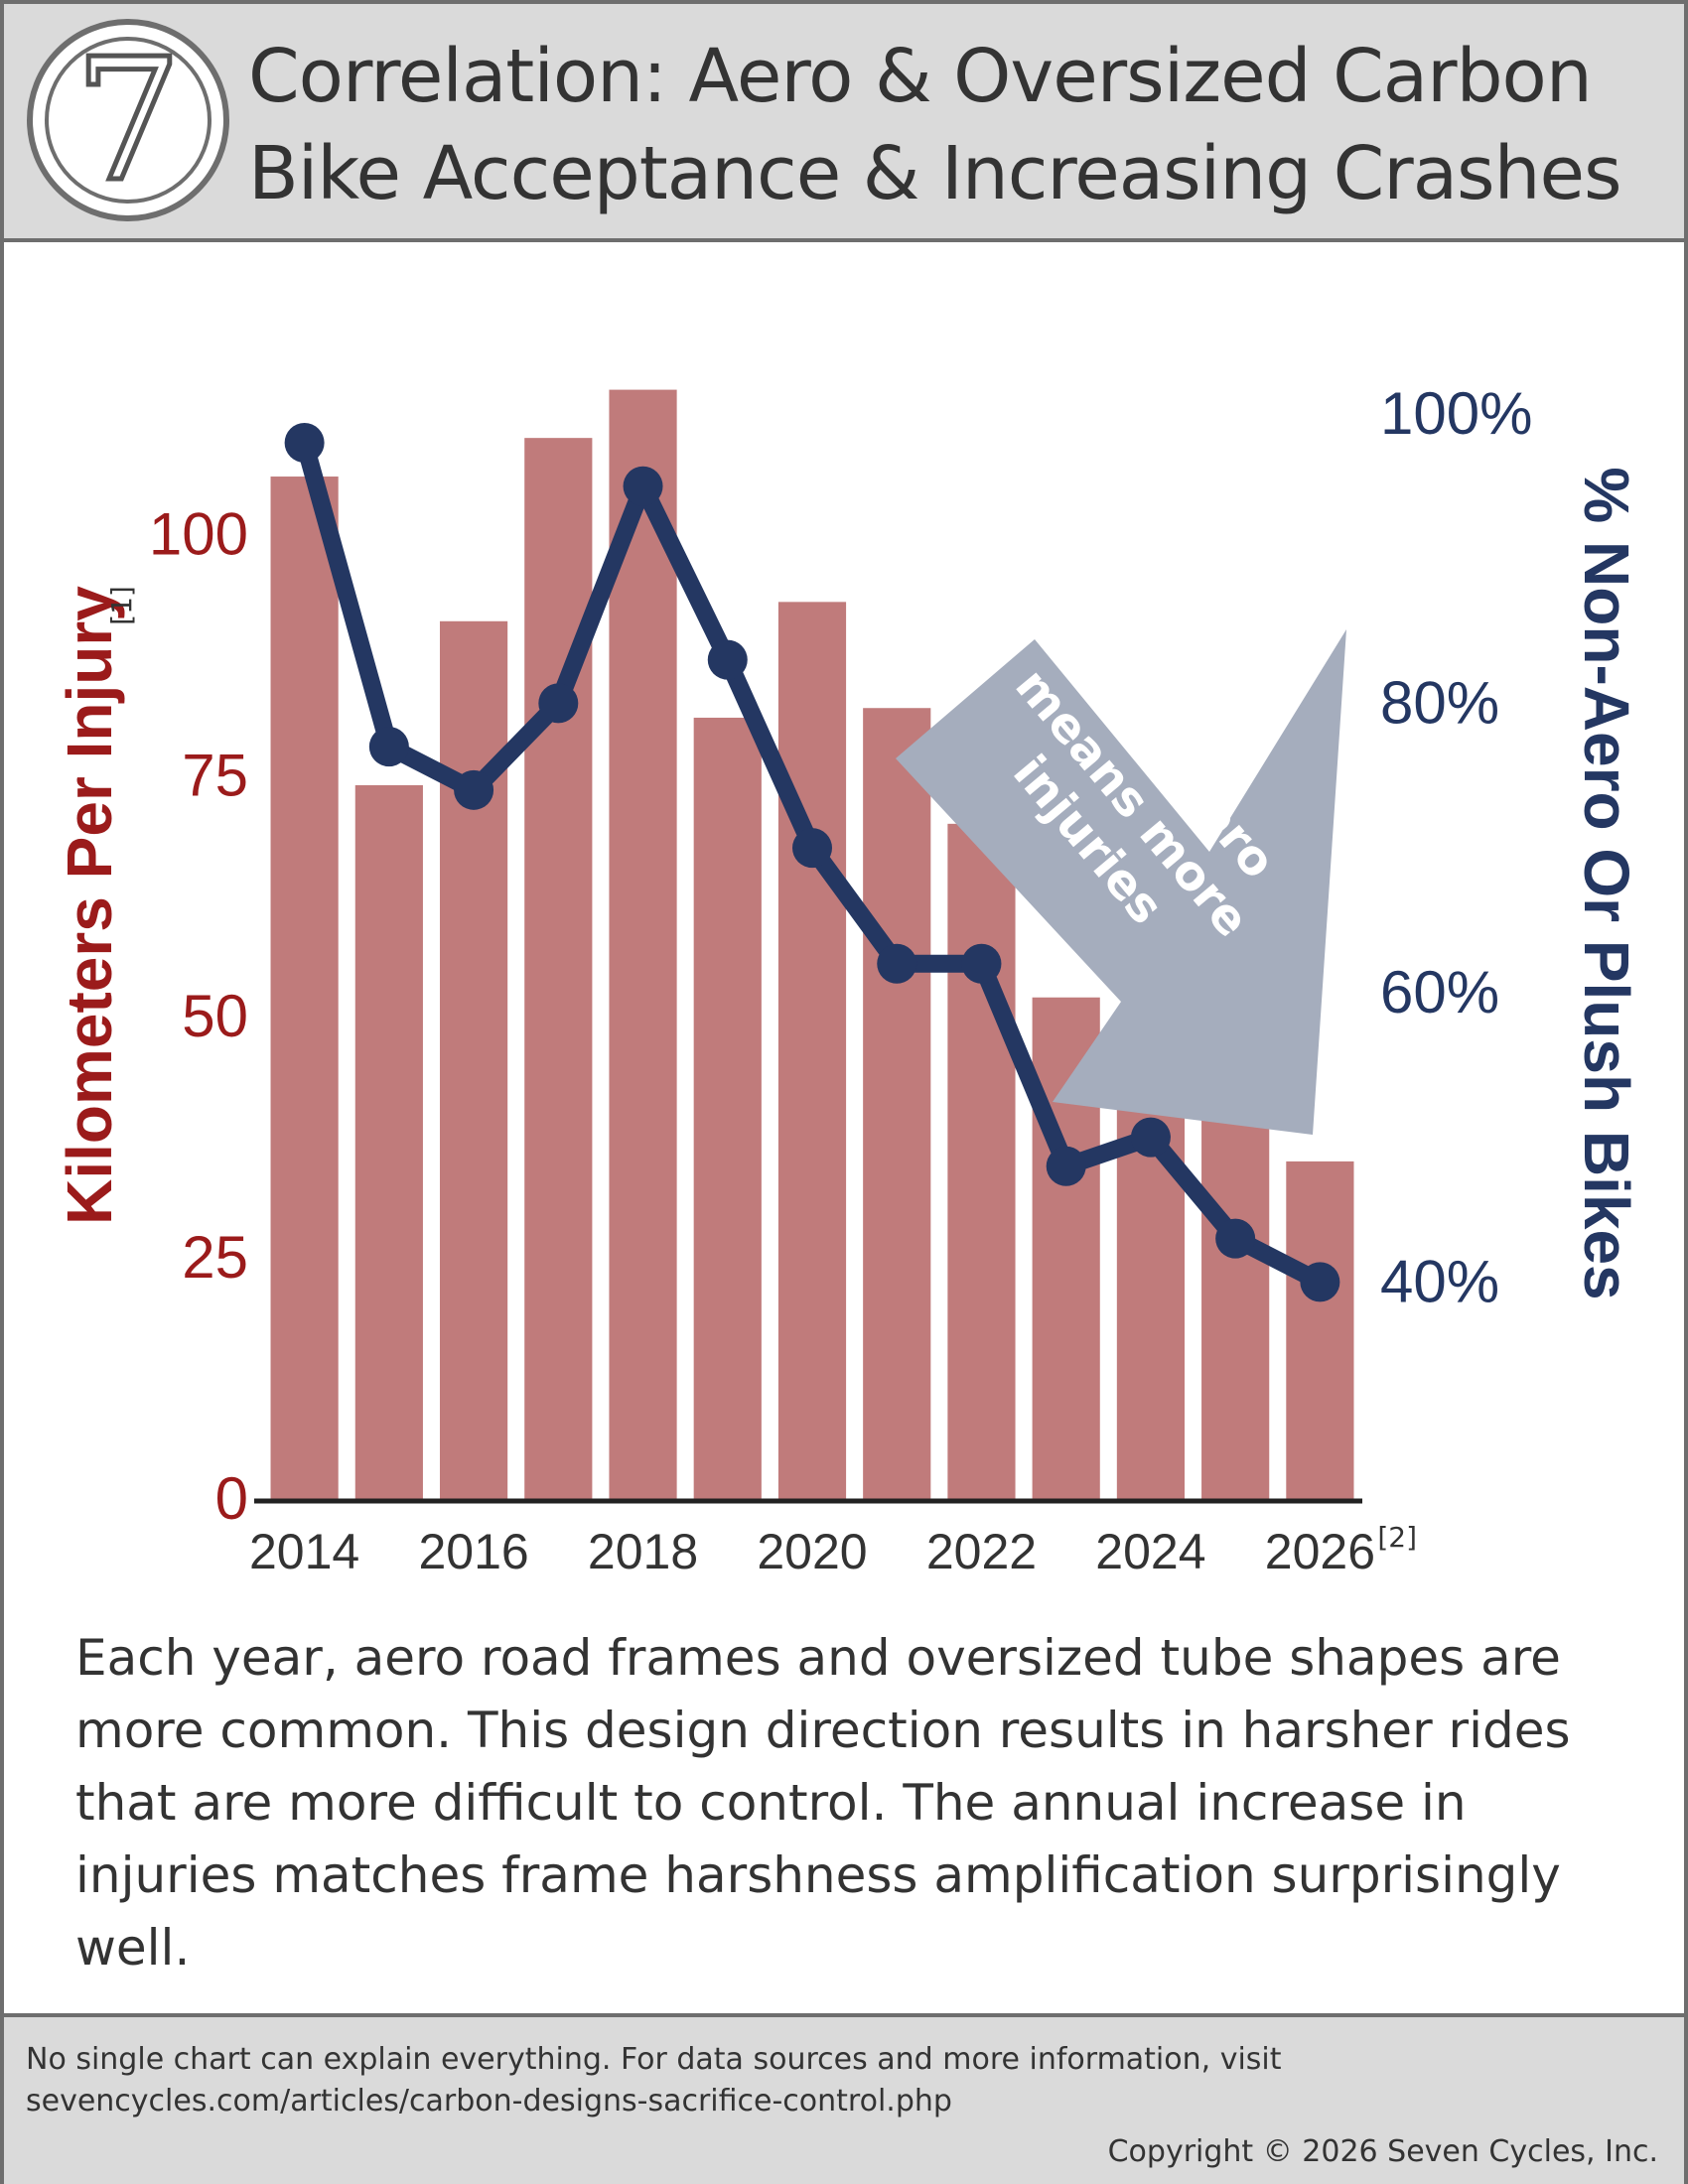 The height and width of the screenshot is (2184, 1688). I want to click on y-left-tick-label-0: 0, so click(231, 1498).